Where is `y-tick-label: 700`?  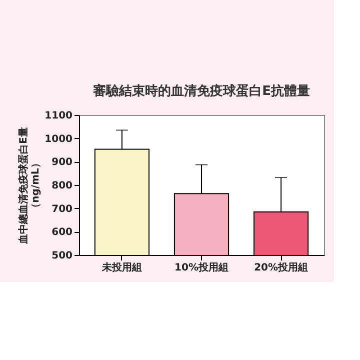 y-tick-label: 700 is located at coordinates (62, 209).